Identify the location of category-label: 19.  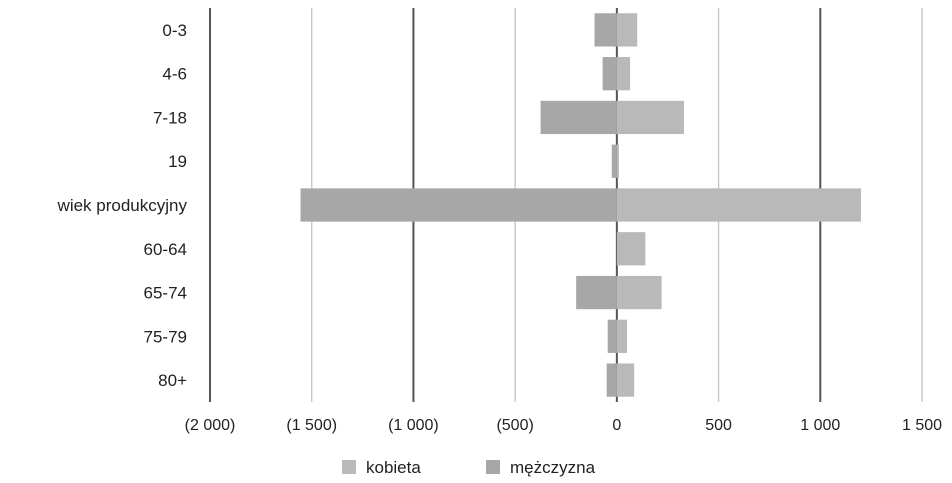
(177, 161).